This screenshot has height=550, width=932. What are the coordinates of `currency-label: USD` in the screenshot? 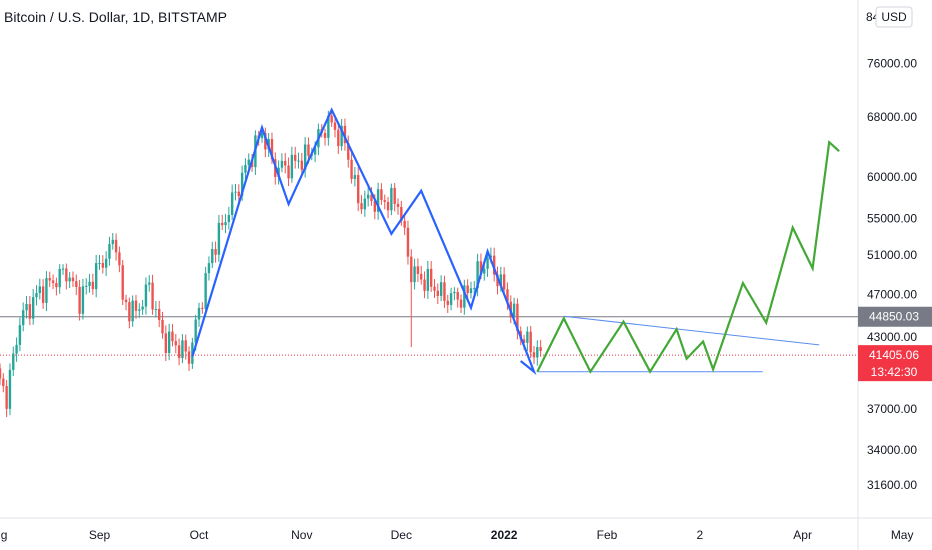 It's located at (894, 17).